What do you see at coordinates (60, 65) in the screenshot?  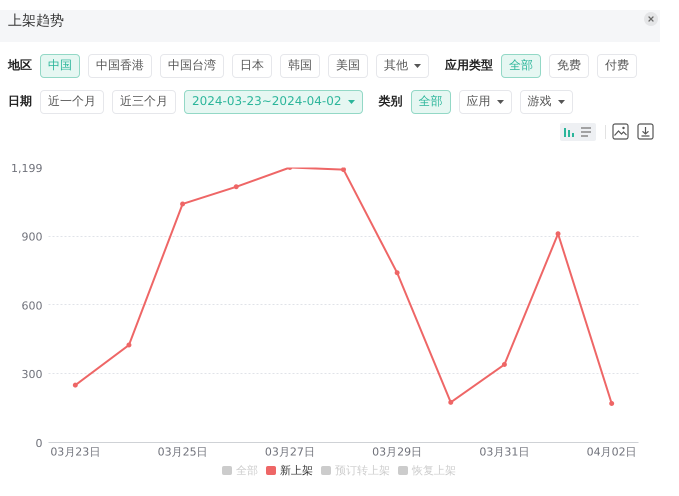 I see `text: 中国` at bounding box center [60, 65].